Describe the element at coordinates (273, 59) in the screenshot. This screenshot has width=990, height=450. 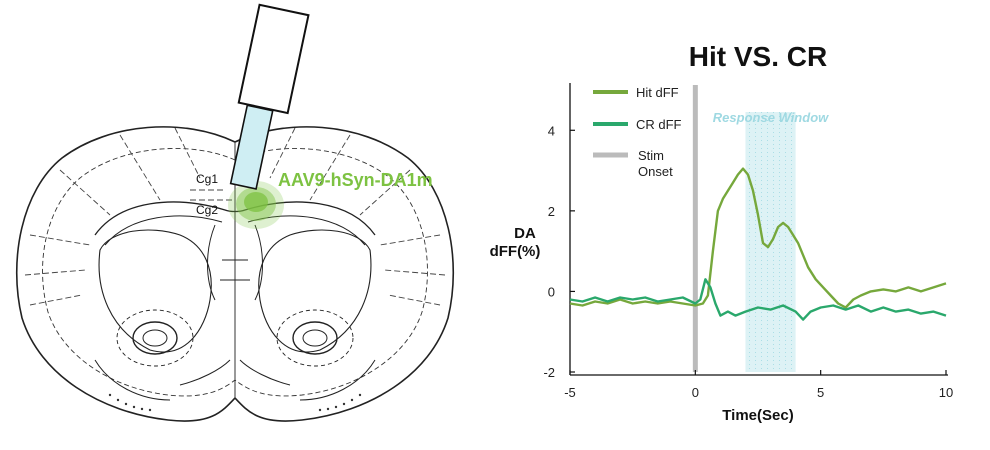
I see `fiber-ferrule` at that location.